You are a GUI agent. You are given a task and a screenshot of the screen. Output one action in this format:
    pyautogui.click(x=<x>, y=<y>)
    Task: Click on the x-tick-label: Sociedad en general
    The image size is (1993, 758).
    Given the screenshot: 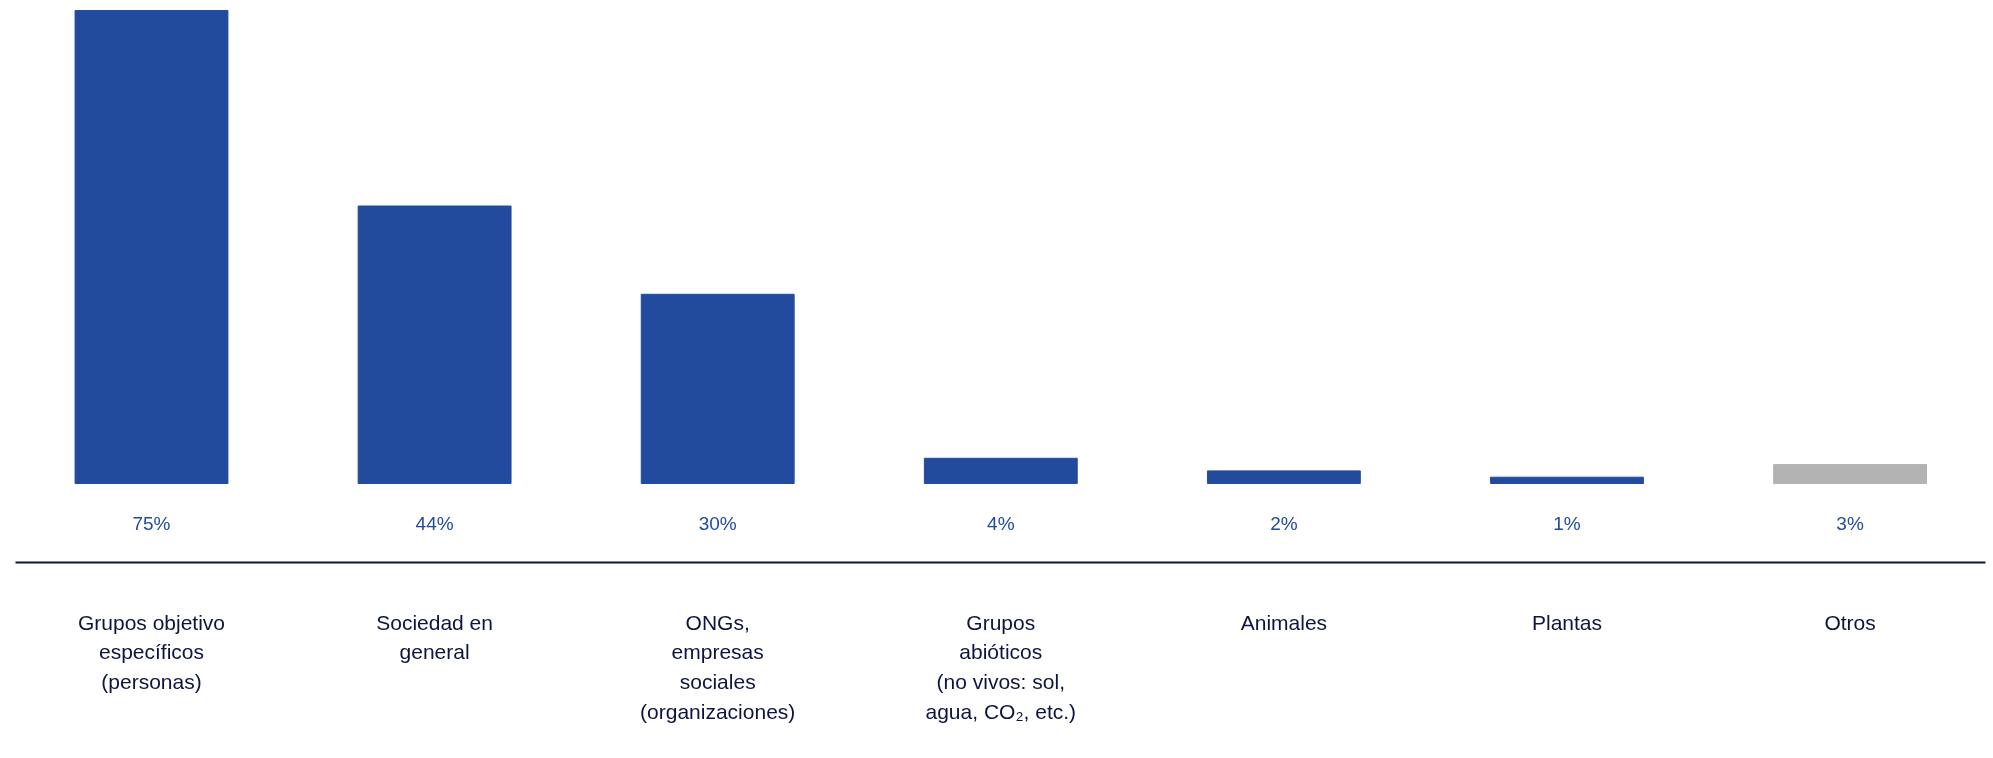 What is the action you would take?
    pyautogui.click(x=434, y=637)
    